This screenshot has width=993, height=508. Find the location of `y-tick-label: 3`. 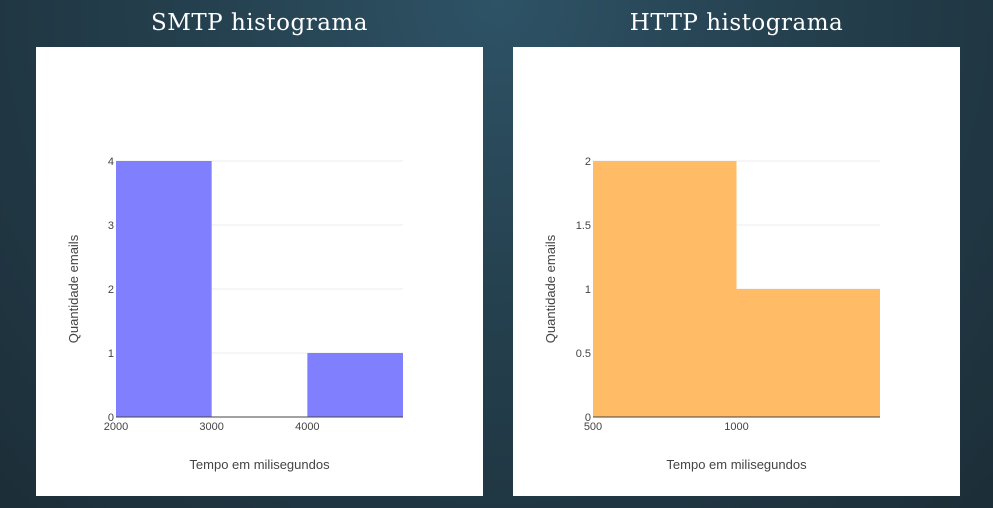

y-tick-label: 3 is located at coordinates (111, 226).